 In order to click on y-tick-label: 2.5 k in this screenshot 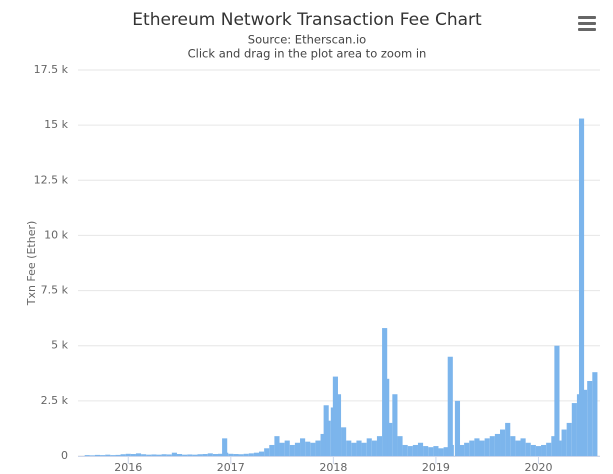, I will do `click(55, 400)`.